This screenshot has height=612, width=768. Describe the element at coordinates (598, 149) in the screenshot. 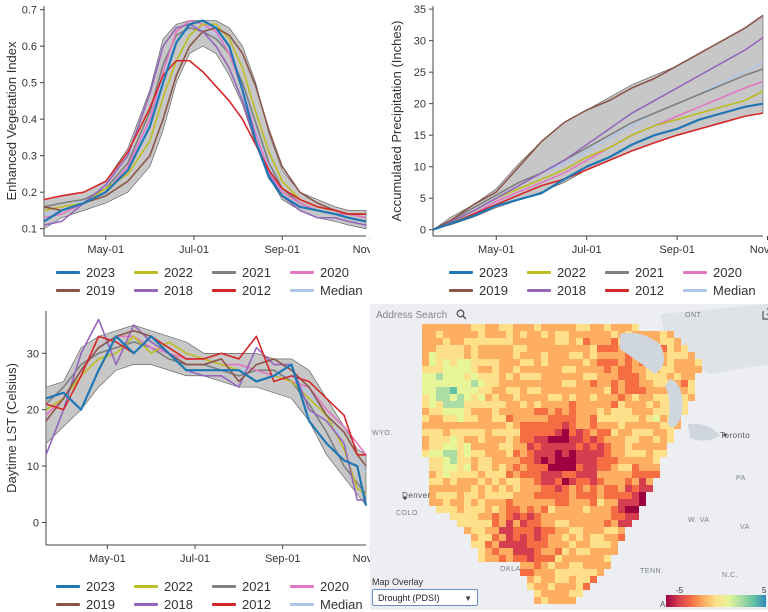

I see `series-line-2021` at that location.